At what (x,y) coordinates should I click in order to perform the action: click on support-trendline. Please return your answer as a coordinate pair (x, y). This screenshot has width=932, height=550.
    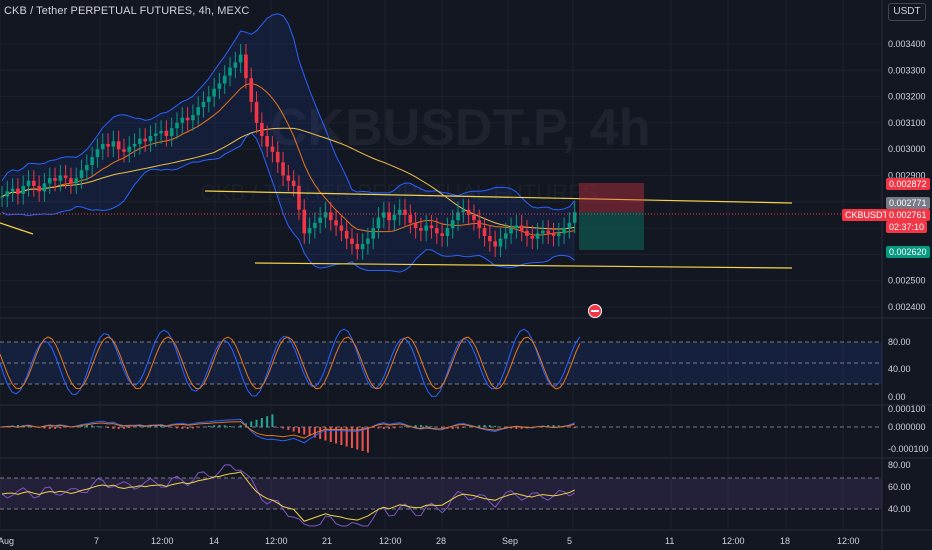
    Looking at the image, I should click on (523, 265).